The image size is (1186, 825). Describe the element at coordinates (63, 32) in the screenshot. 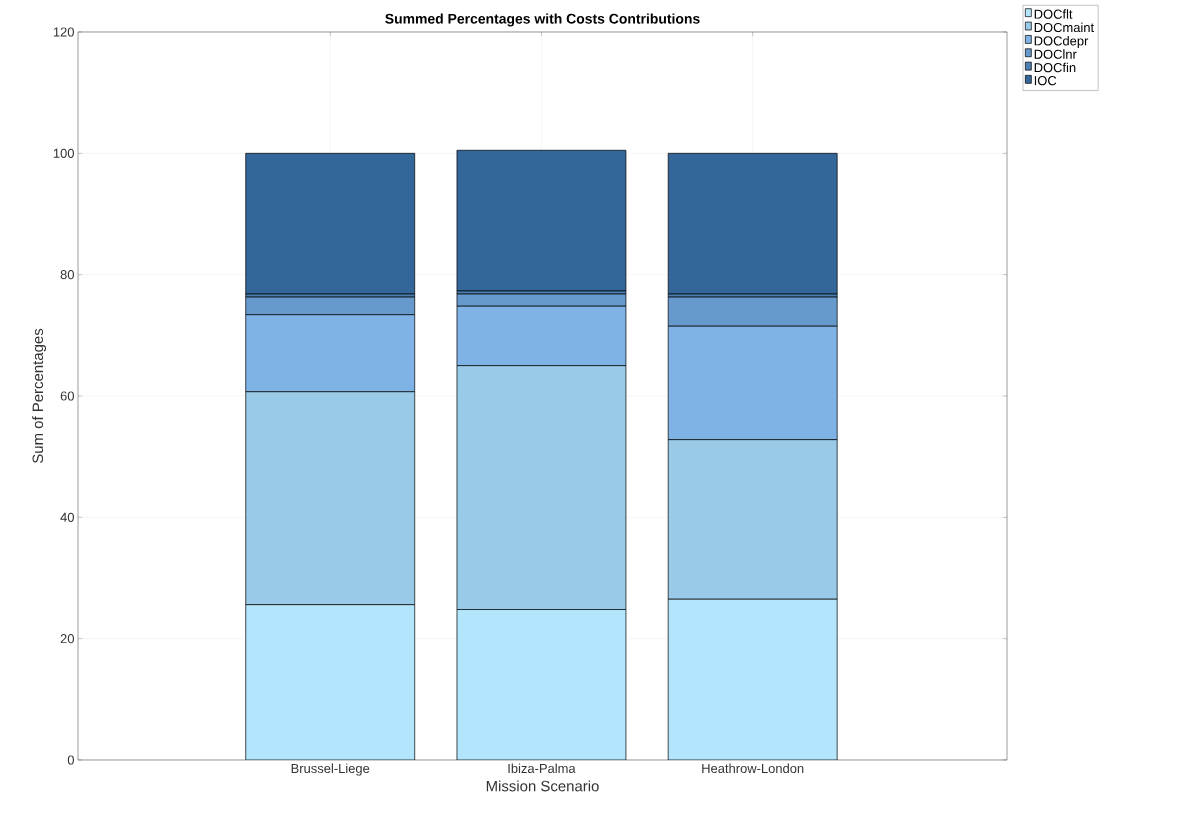

I see `y-tick-label: 120` at that location.